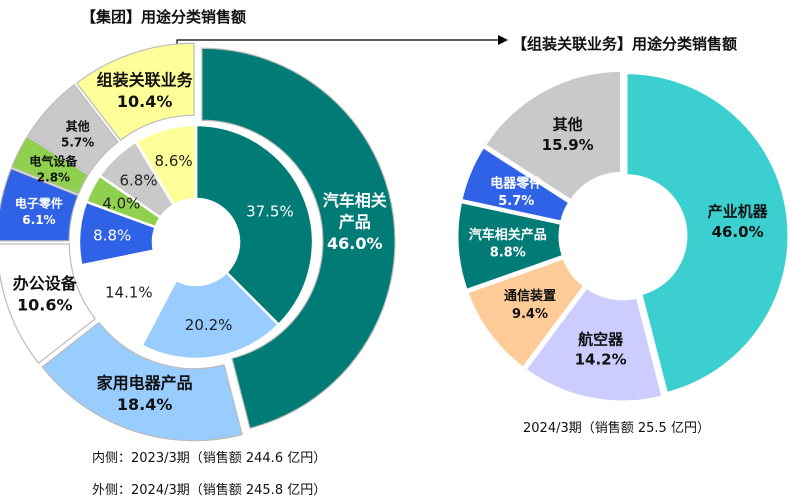 Image resolution: width=790 pixels, height=497 pixels. Describe the element at coordinates (121, 203) in the screenshot. I see `inner-label-电气设备: 4.0%` at that location.